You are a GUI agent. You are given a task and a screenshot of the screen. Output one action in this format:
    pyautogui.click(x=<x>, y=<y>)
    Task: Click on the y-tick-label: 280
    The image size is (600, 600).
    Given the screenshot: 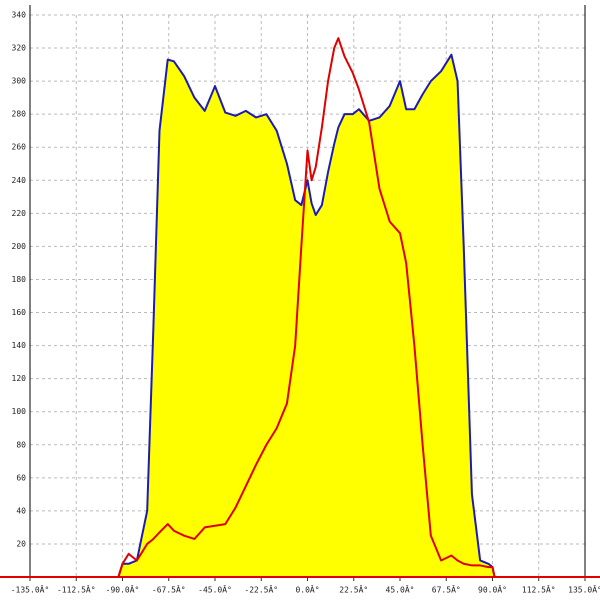 What is the action you would take?
    pyautogui.click(x=19, y=114)
    